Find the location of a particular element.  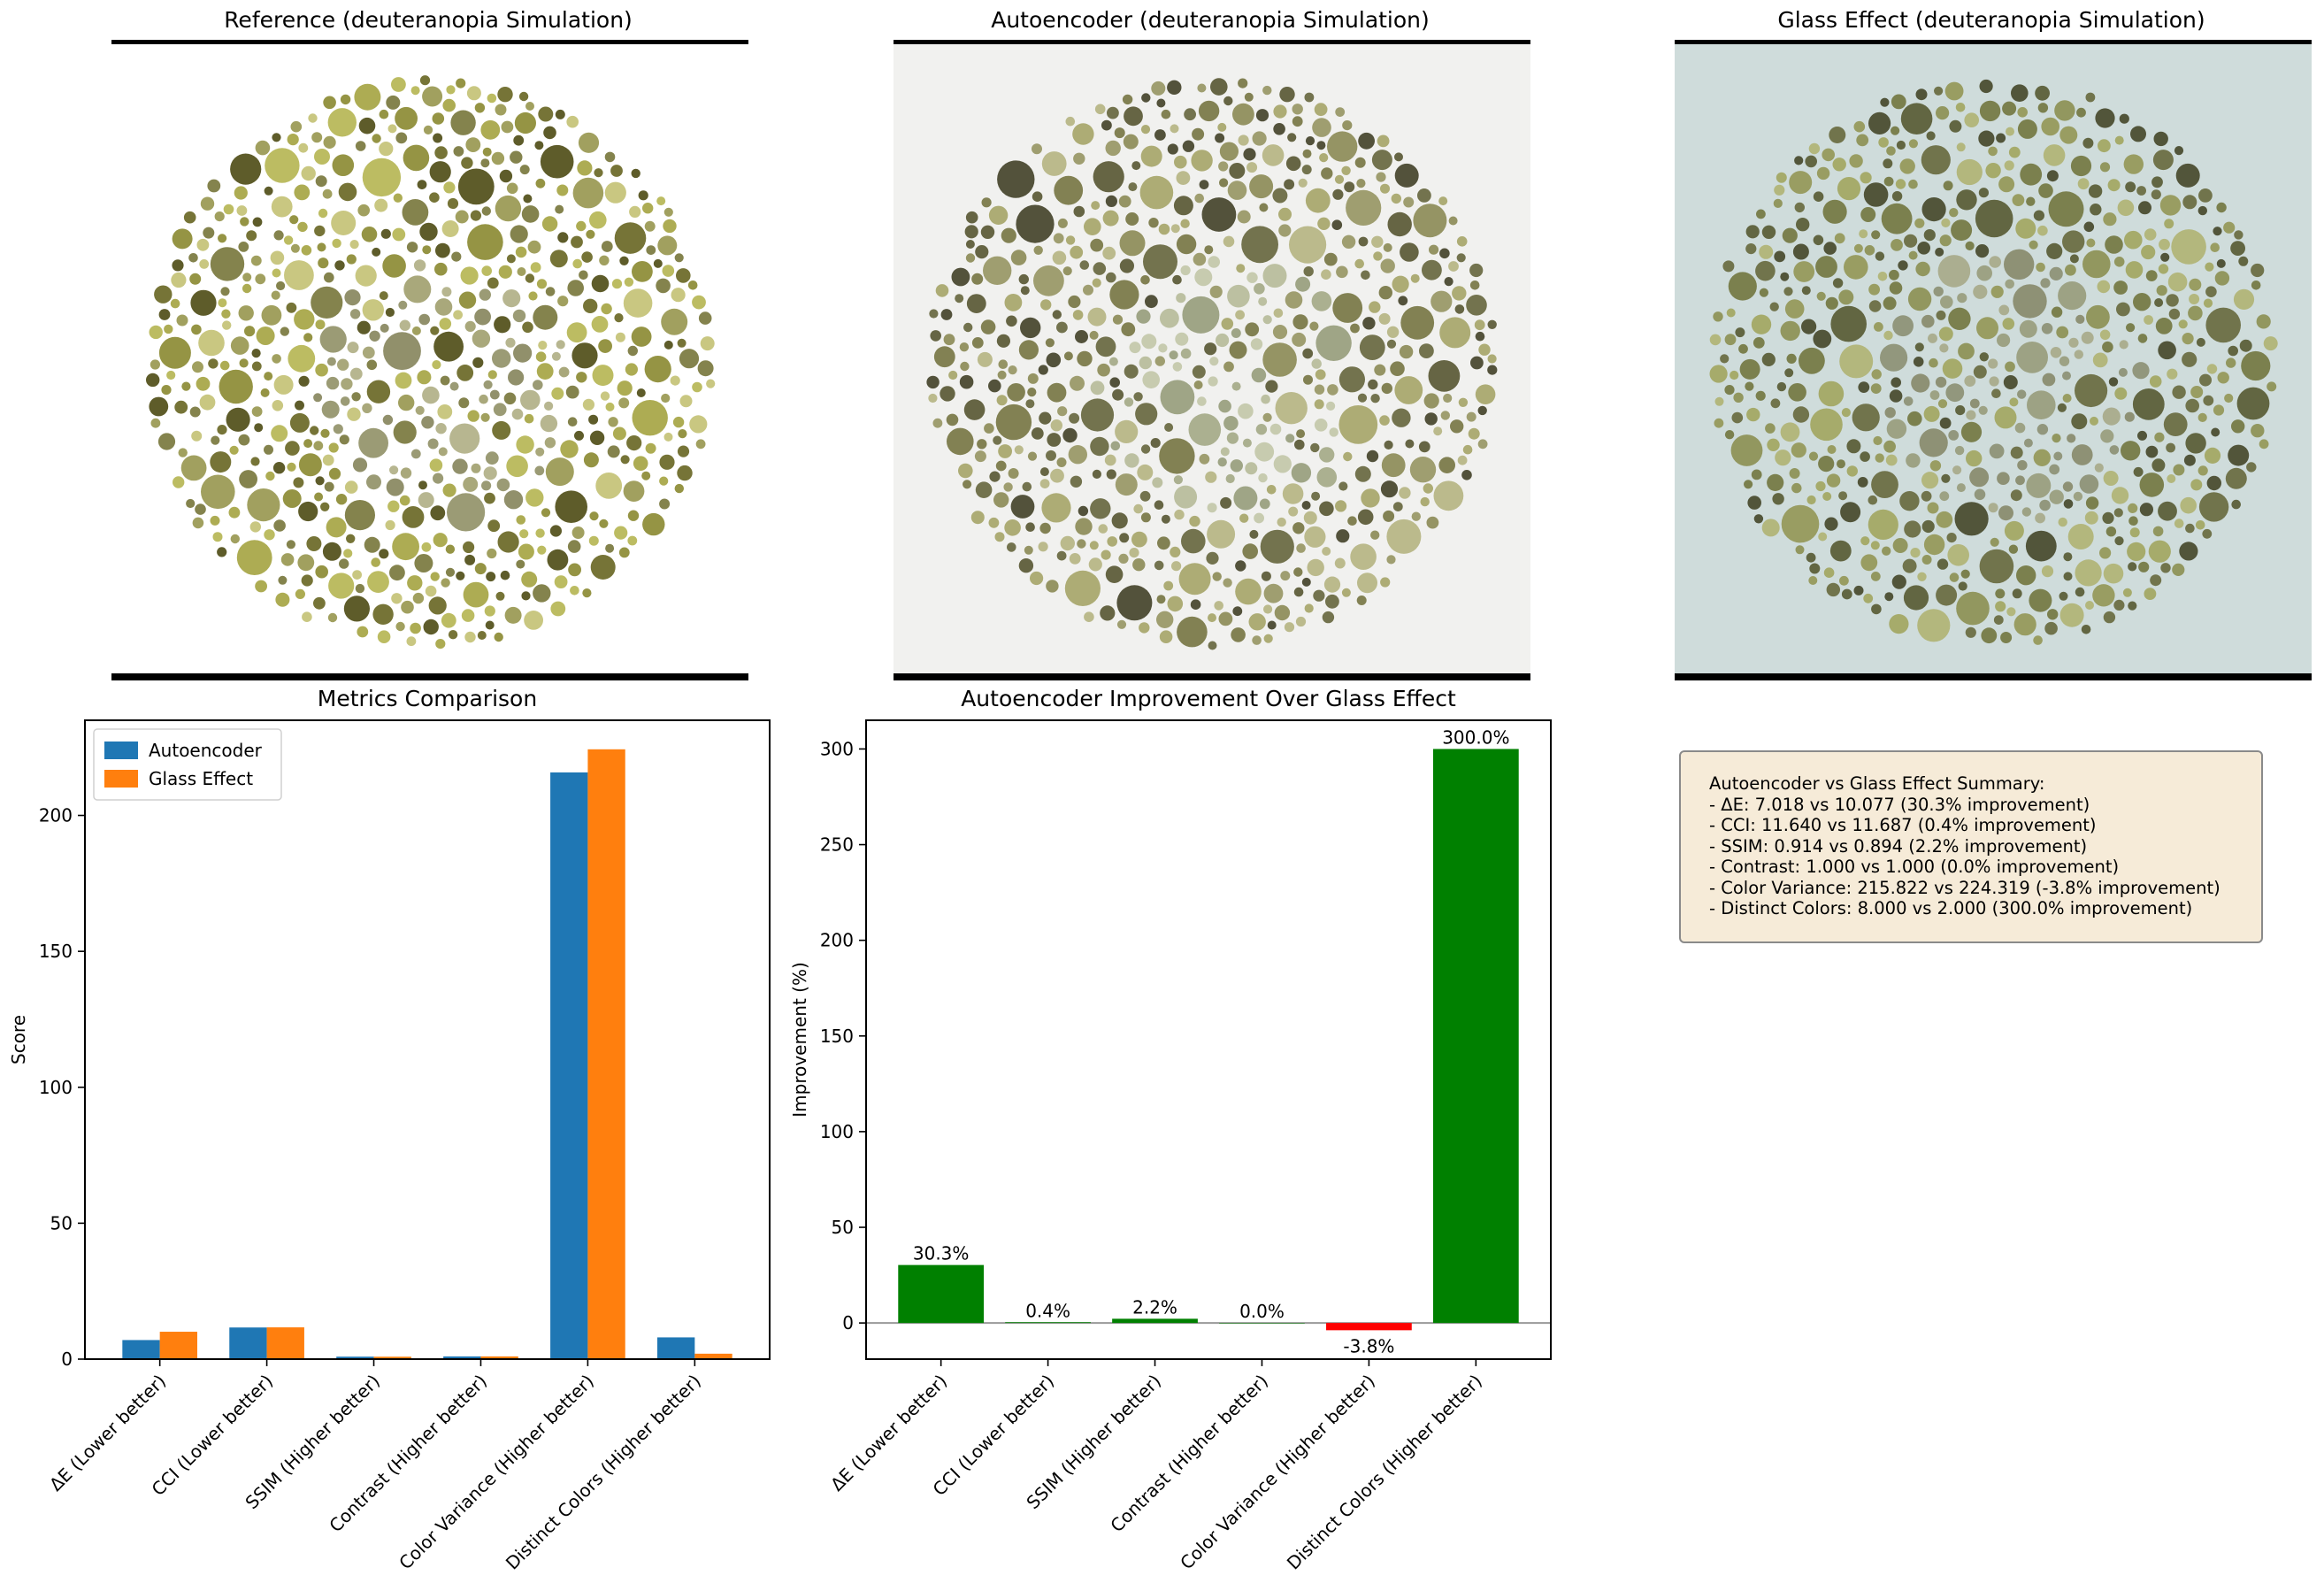

bar-glass-effect is located at coordinates (392, 1357).